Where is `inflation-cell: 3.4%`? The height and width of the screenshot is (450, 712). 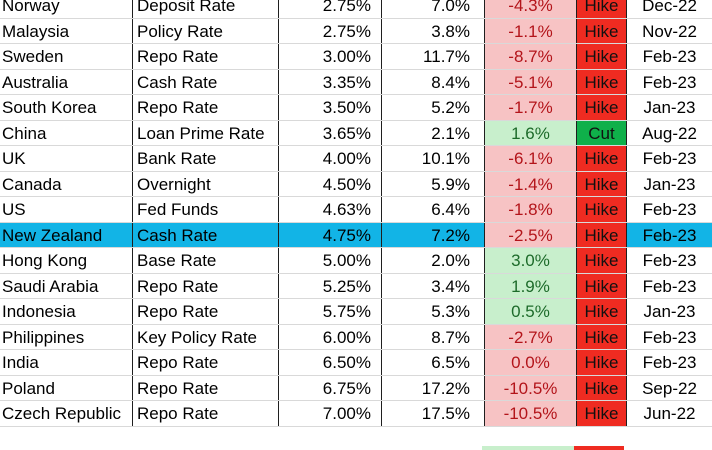
inflation-cell: 3.4% is located at coordinates (433, 285).